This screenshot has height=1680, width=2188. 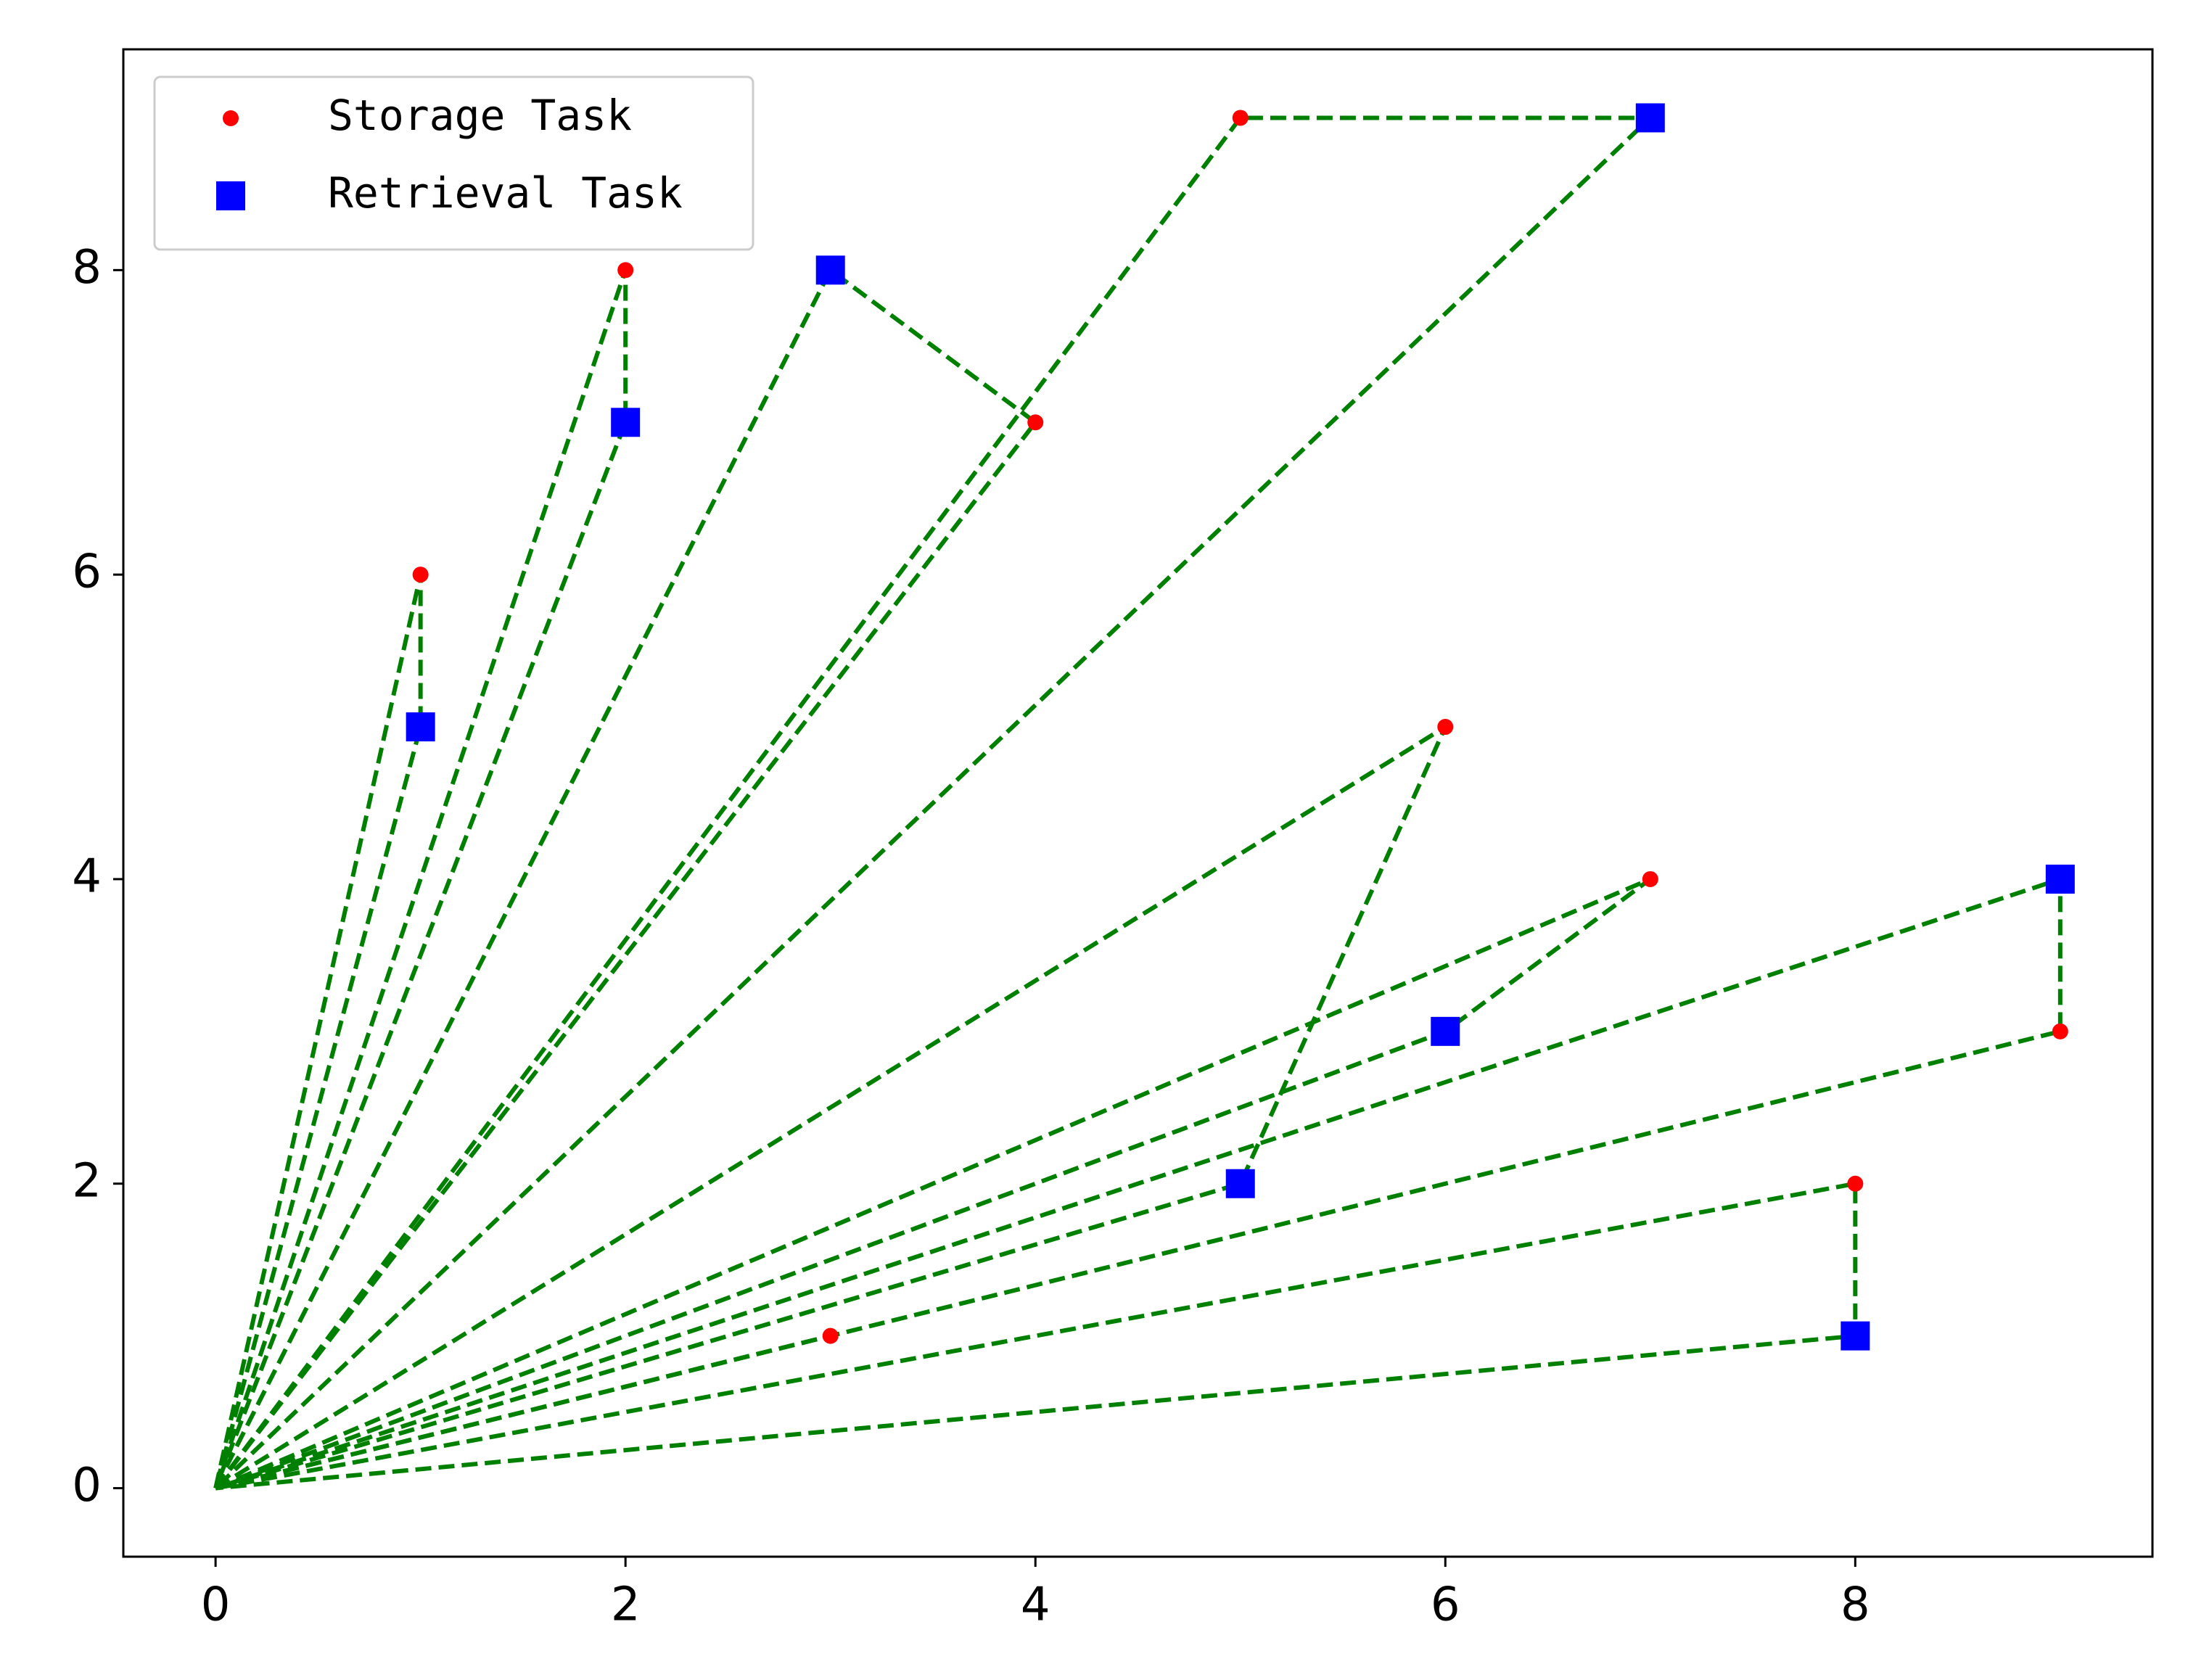 I want to click on y-tick-label: 8, so click(x=87, y=268).